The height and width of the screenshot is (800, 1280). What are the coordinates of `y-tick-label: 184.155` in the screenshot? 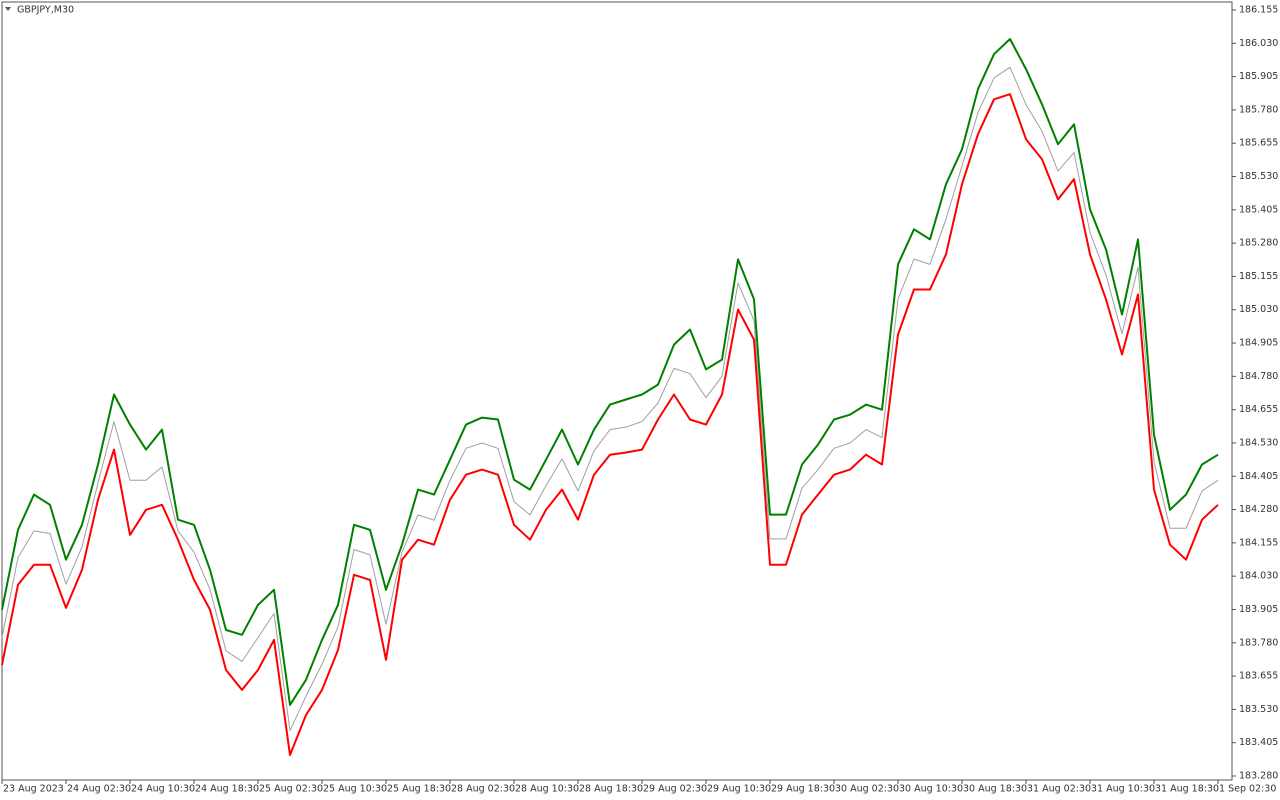 It's located at (1258, 542).